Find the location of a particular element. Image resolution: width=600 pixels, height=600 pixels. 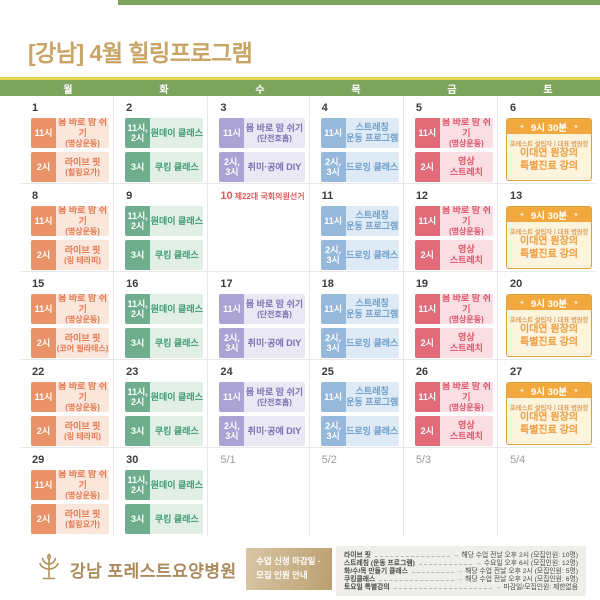

program-label: 라이브 핏 (링 테라피) is located at coordinates (83, 255).